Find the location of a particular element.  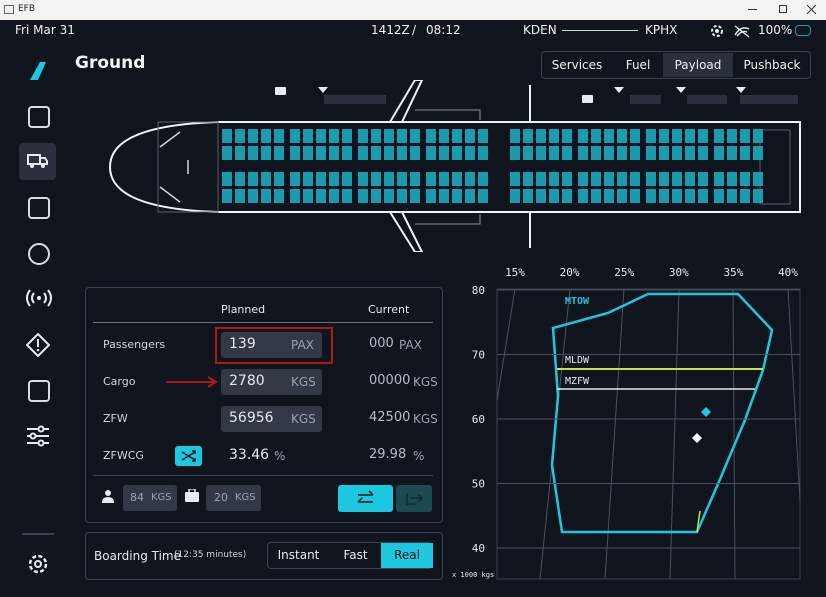

calculator-icon is located at coordinates (39, 208).